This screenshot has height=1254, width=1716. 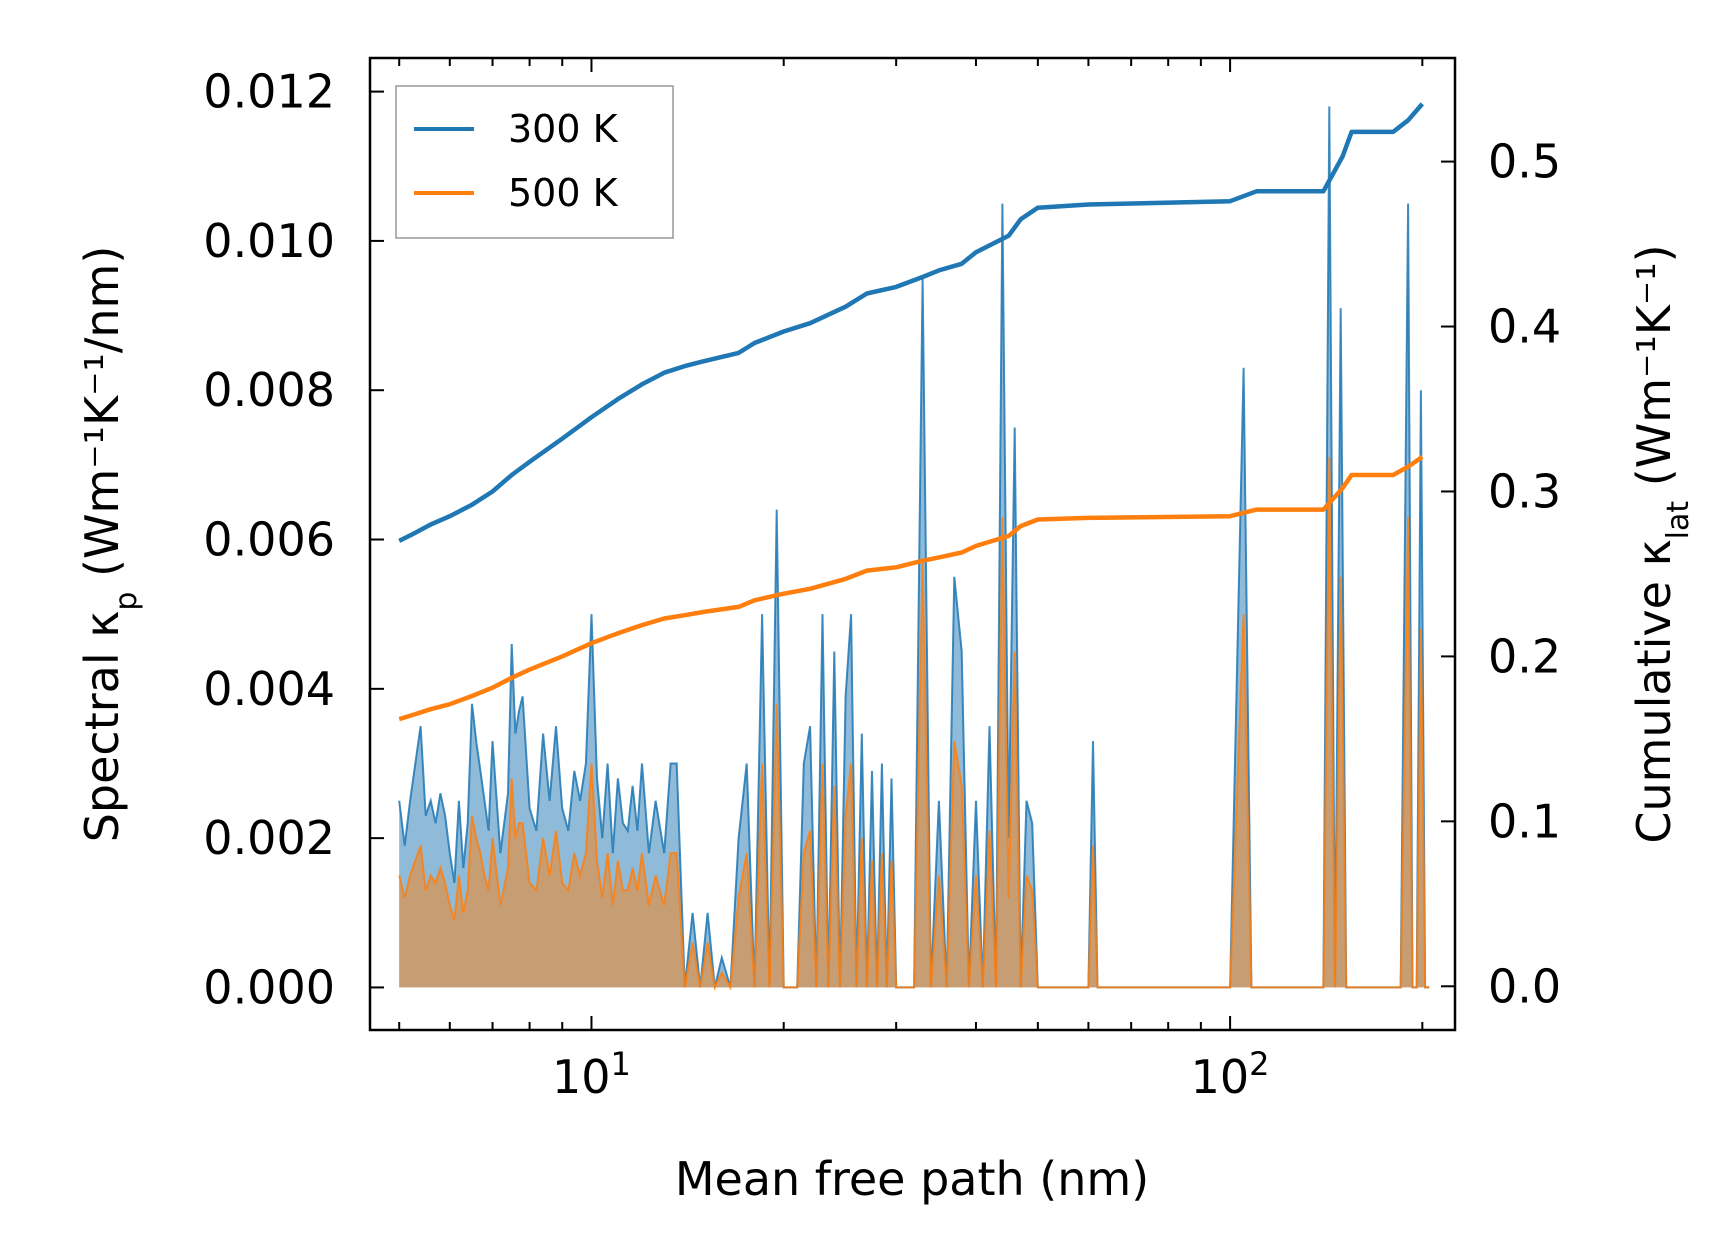 I want to click on y-right-tick-label-0: 0.0, so click(x=1524, y=986).